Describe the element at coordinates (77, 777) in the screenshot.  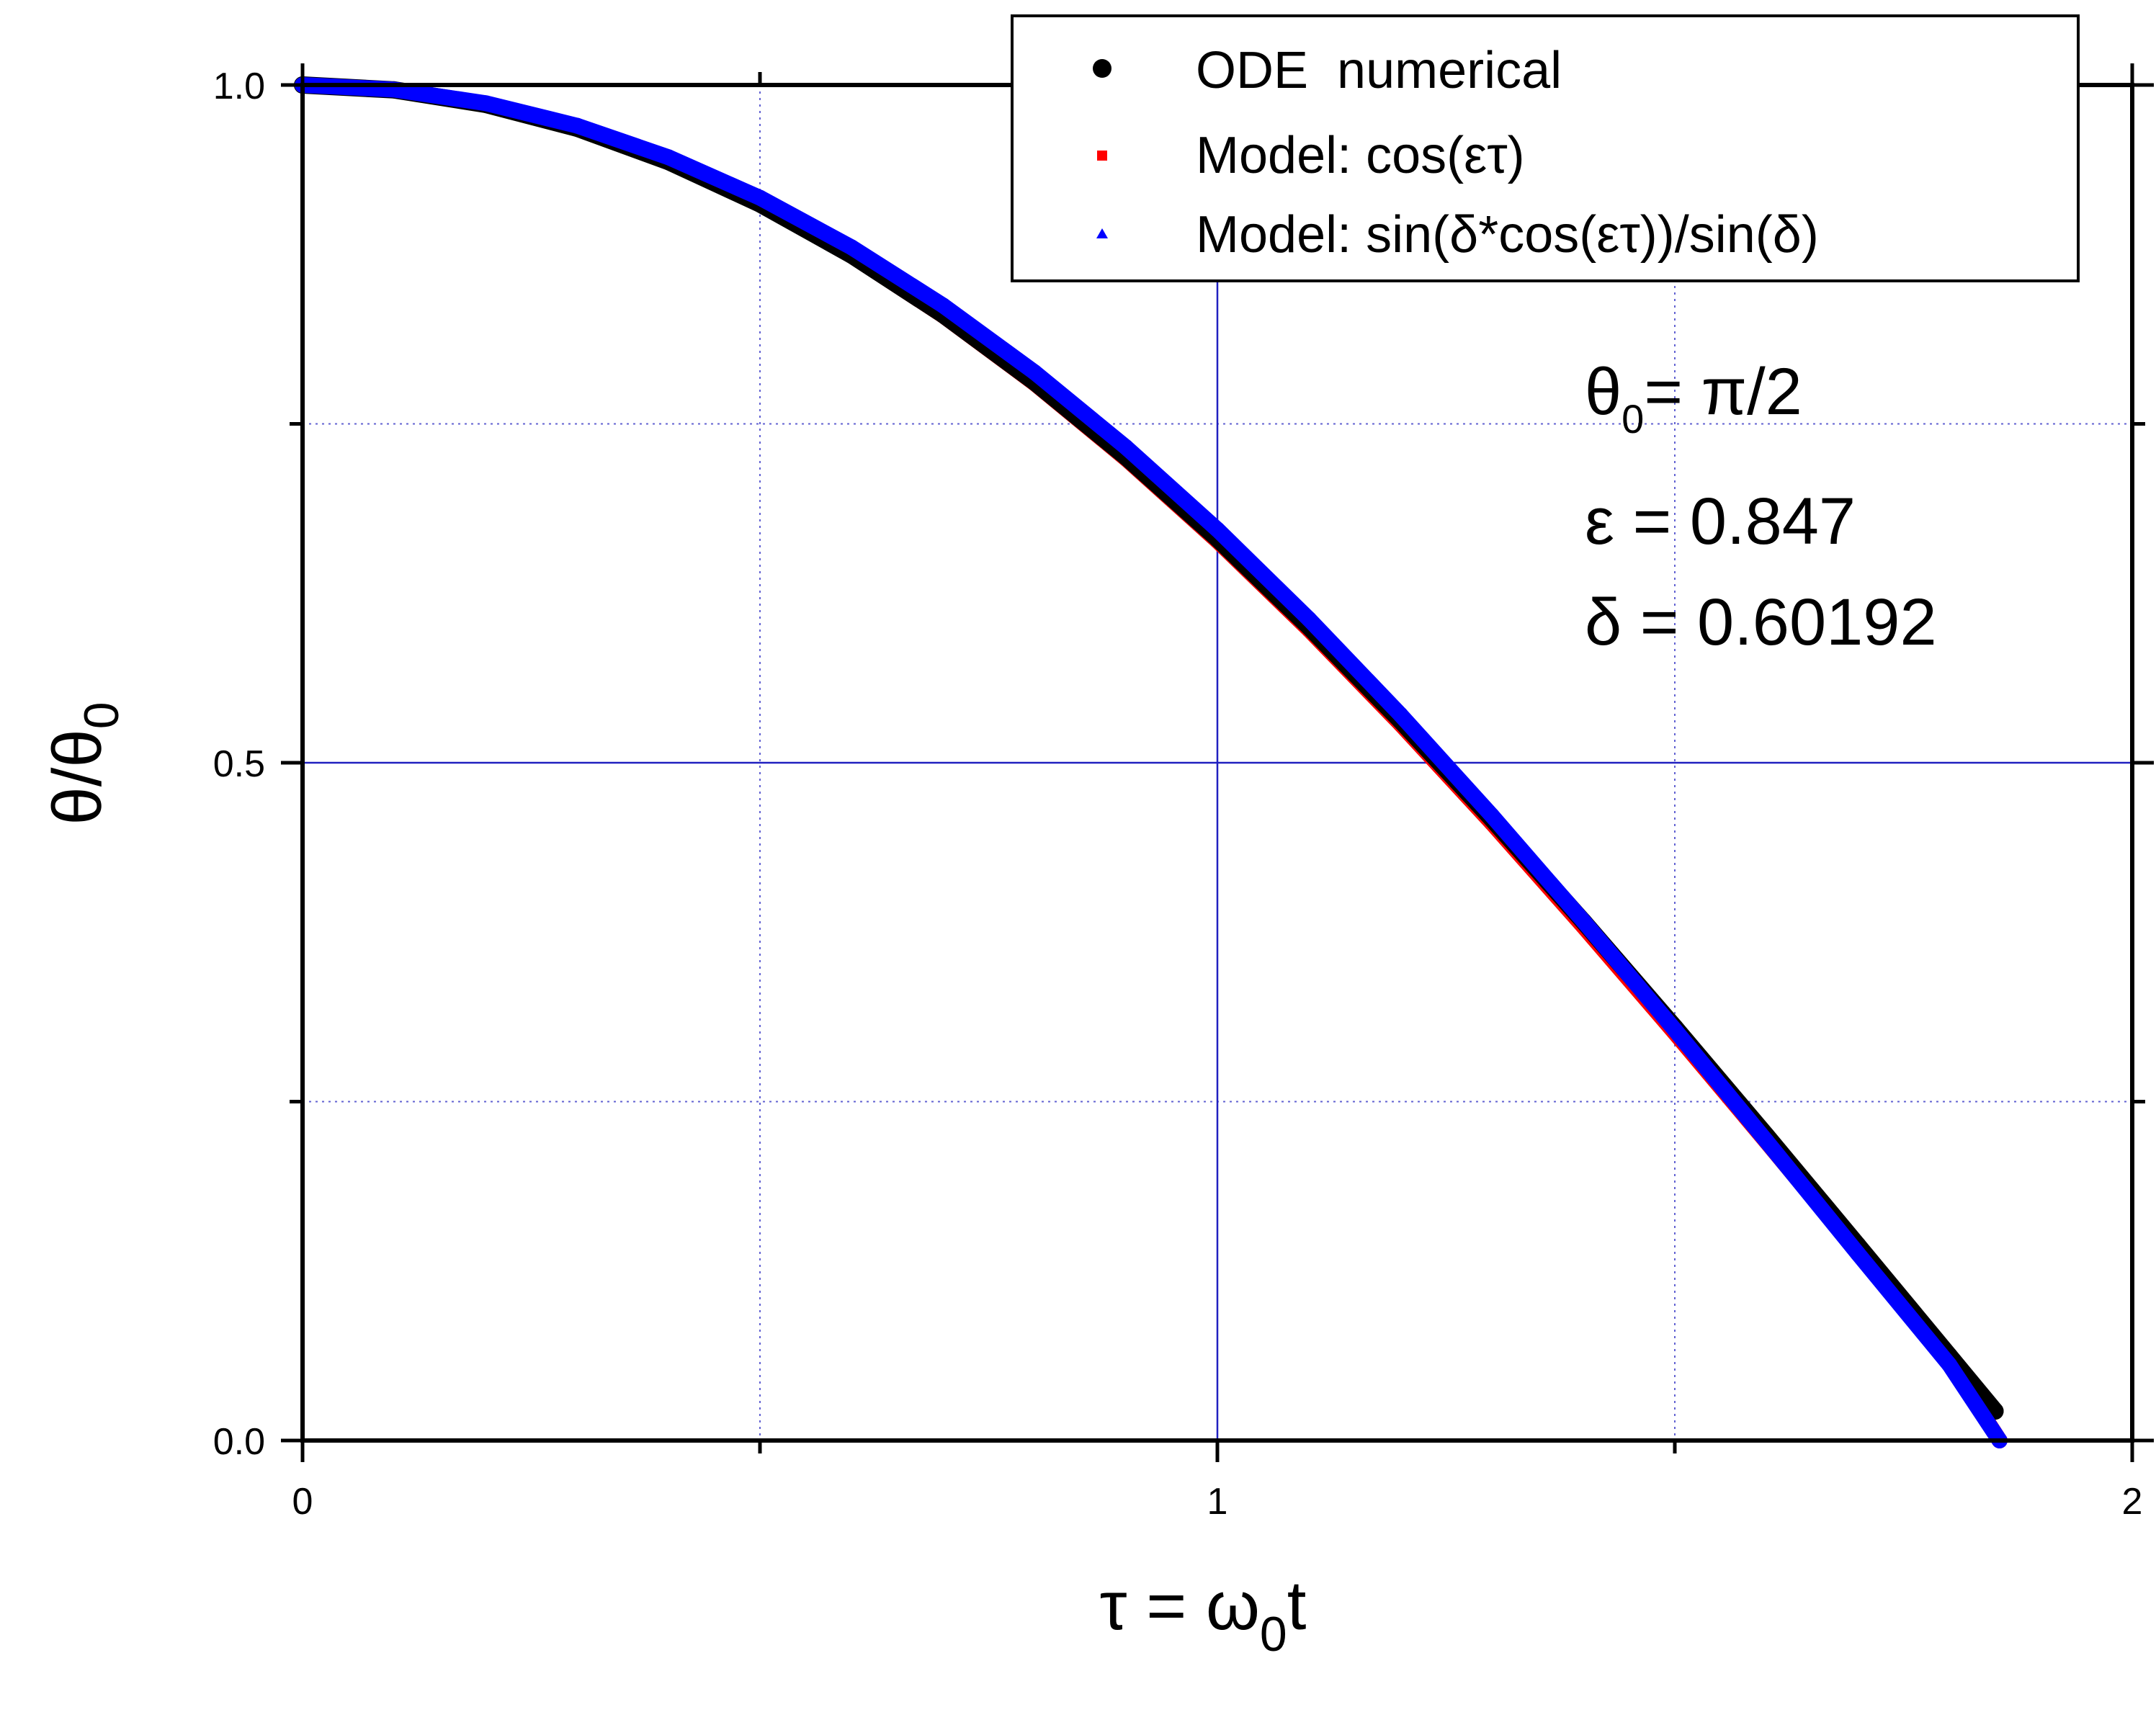
I see `y-axis-title-main: θ/θ` at that location.